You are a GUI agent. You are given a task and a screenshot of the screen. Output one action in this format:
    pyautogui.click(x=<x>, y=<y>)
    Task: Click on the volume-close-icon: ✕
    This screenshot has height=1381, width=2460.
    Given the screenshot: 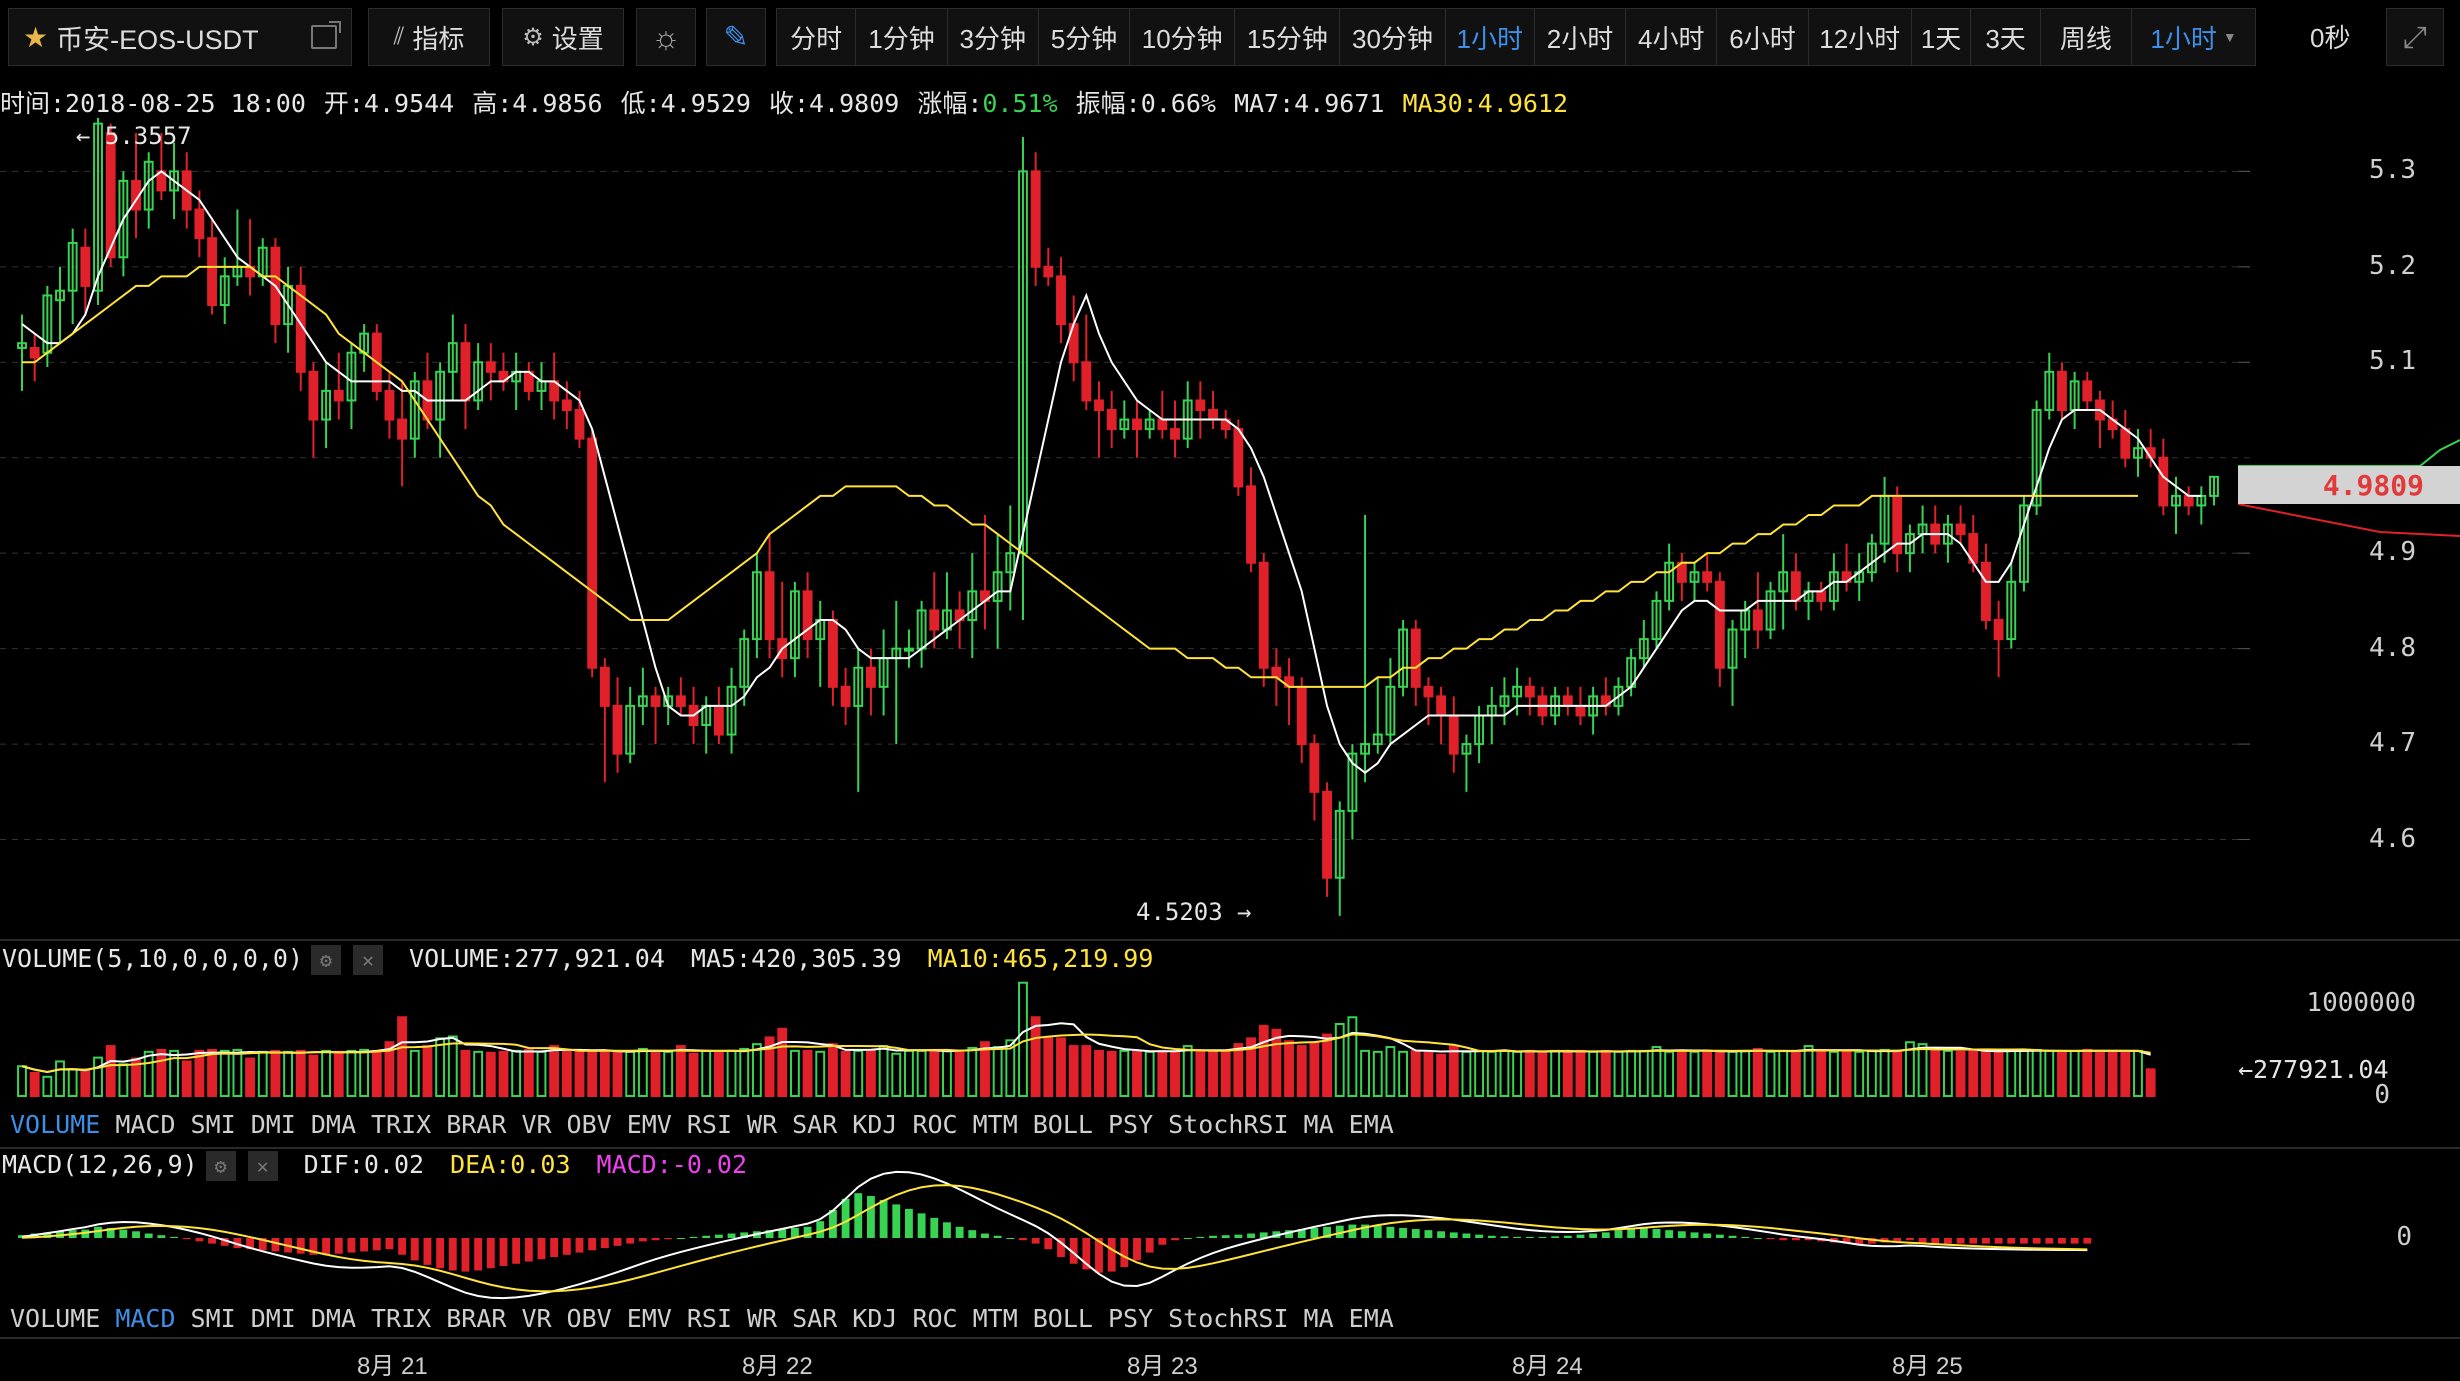 What is the action you would take?
    pyautogui.click(x=368, y=960)
    